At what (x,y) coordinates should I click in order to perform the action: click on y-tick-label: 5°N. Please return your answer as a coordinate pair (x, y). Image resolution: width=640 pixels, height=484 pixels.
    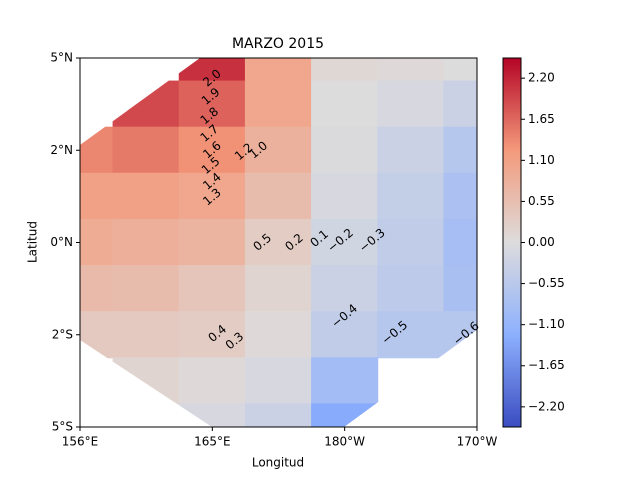
    Looking at the image, I should click on (61, 58).